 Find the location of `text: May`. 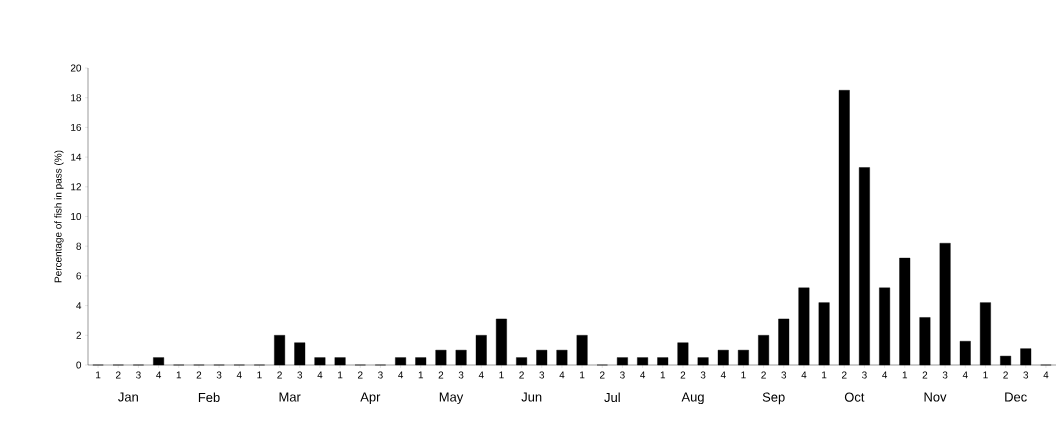

text: May is located at coordinates (451, 398).